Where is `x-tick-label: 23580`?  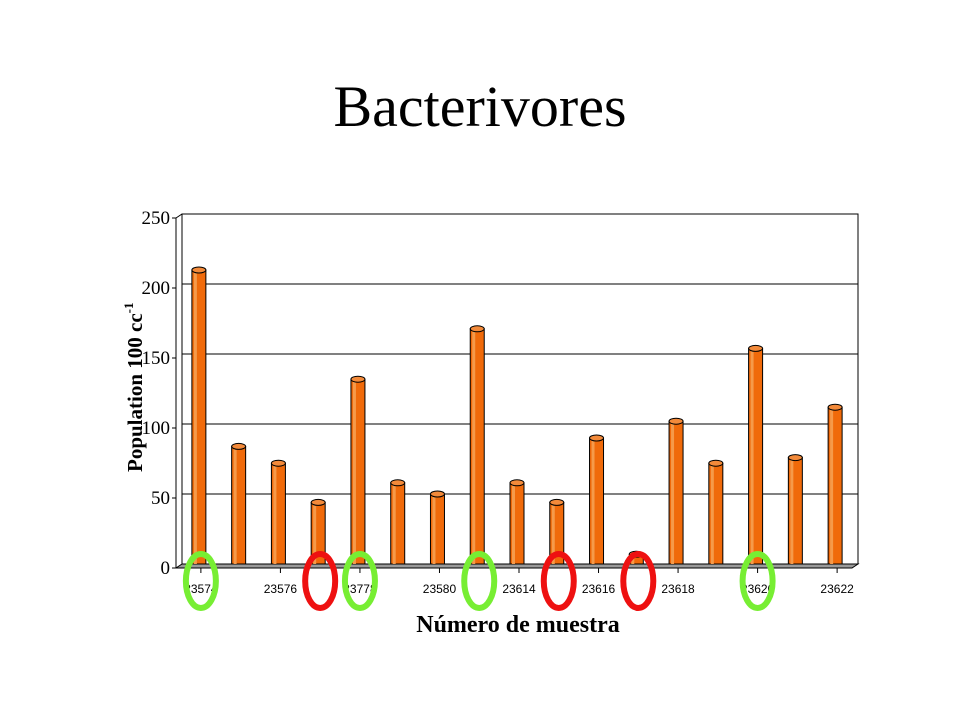
x-tick-label: 23580 is located at coordinates (440, 589).